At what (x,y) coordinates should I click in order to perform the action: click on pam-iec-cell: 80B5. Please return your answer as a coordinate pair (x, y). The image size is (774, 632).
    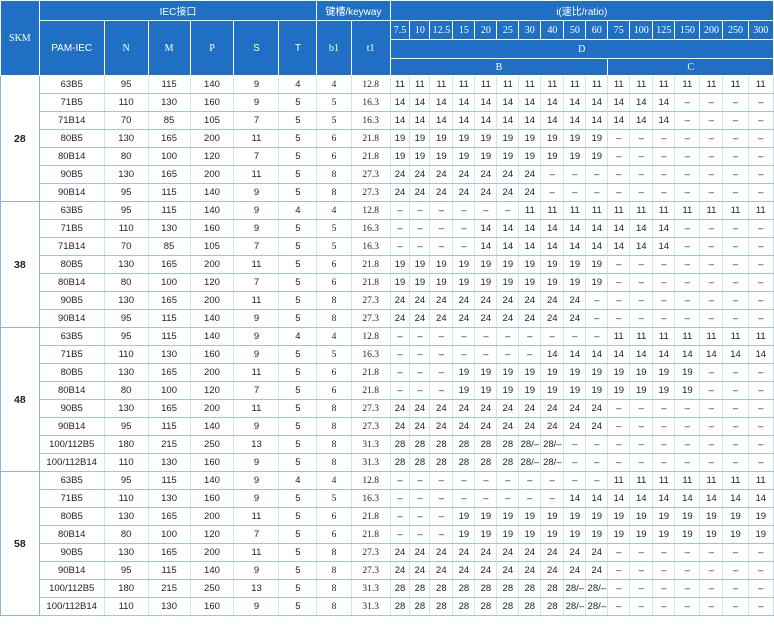
    Looking at the image, I should click on (71, 138).